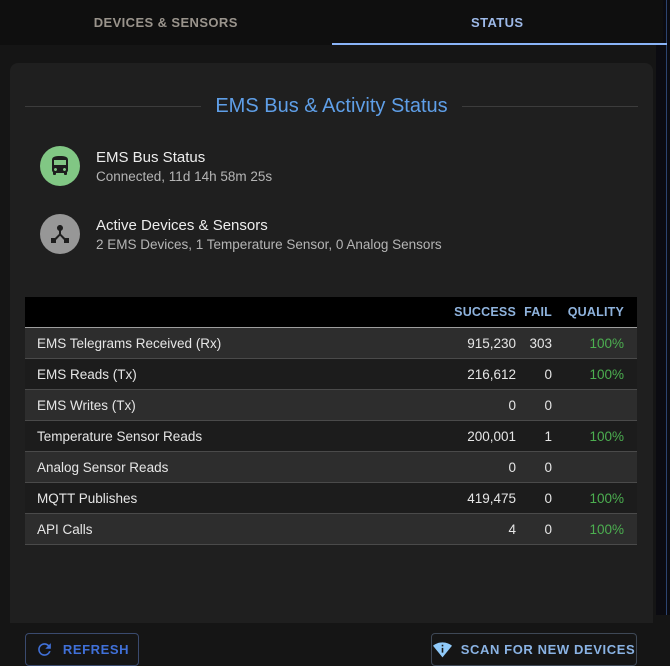 The width and height of the screenshot is (670, 666). I want to click on row-label: Temperature Sensor Reads, so click(120, 436).